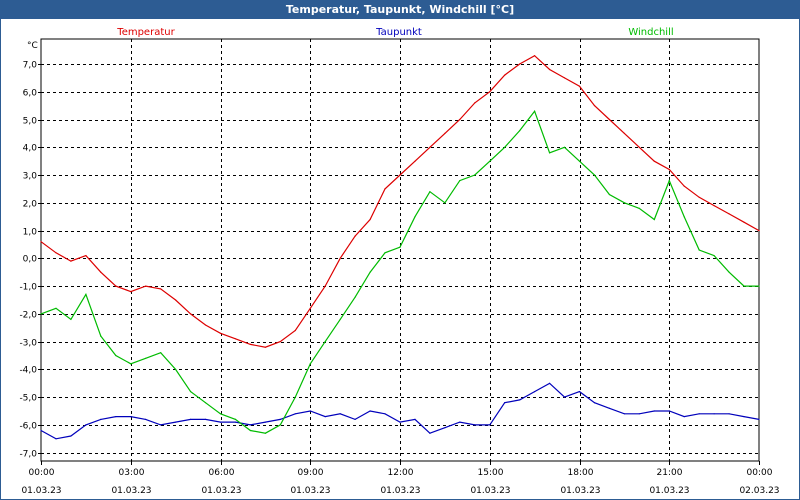  What do you see at coordinates (311, 473) in the screenshot?
I see `x-tick-time-label: 09:00` at bounding box center [311, 473].